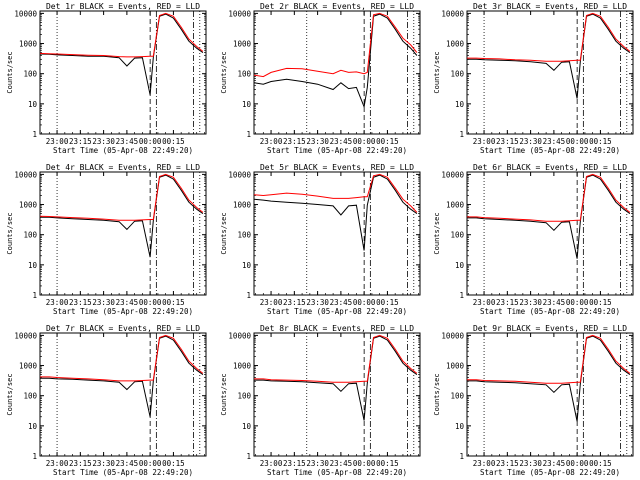 This screenshot has height=480, width=640. I want to click on panel-title: Det 5r BLACK = Events, RED = LLD, so click(337, 167).